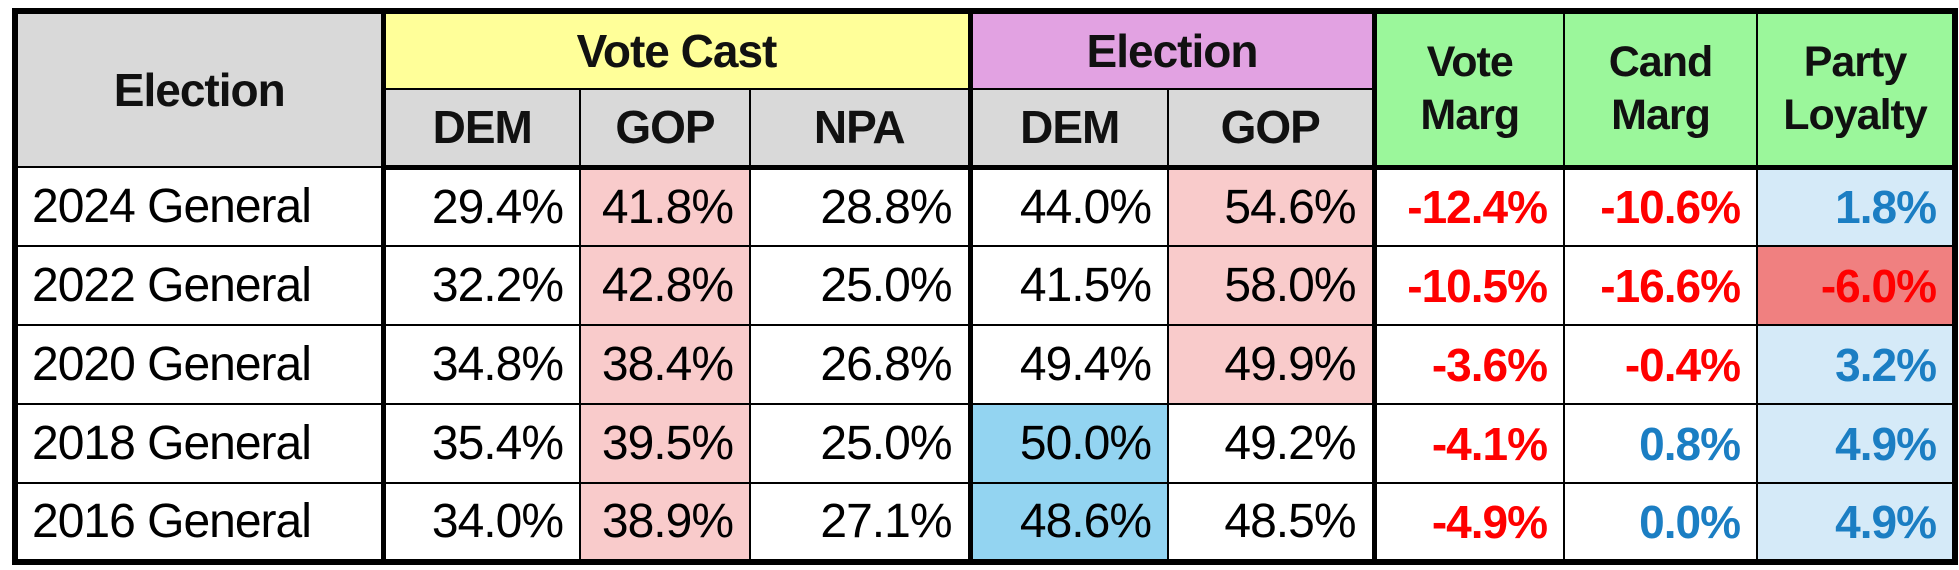 The height and width of the screenshot is (570, 1959). I want to click on cell-cand-marg: 0.0%, so click(1660, 522).